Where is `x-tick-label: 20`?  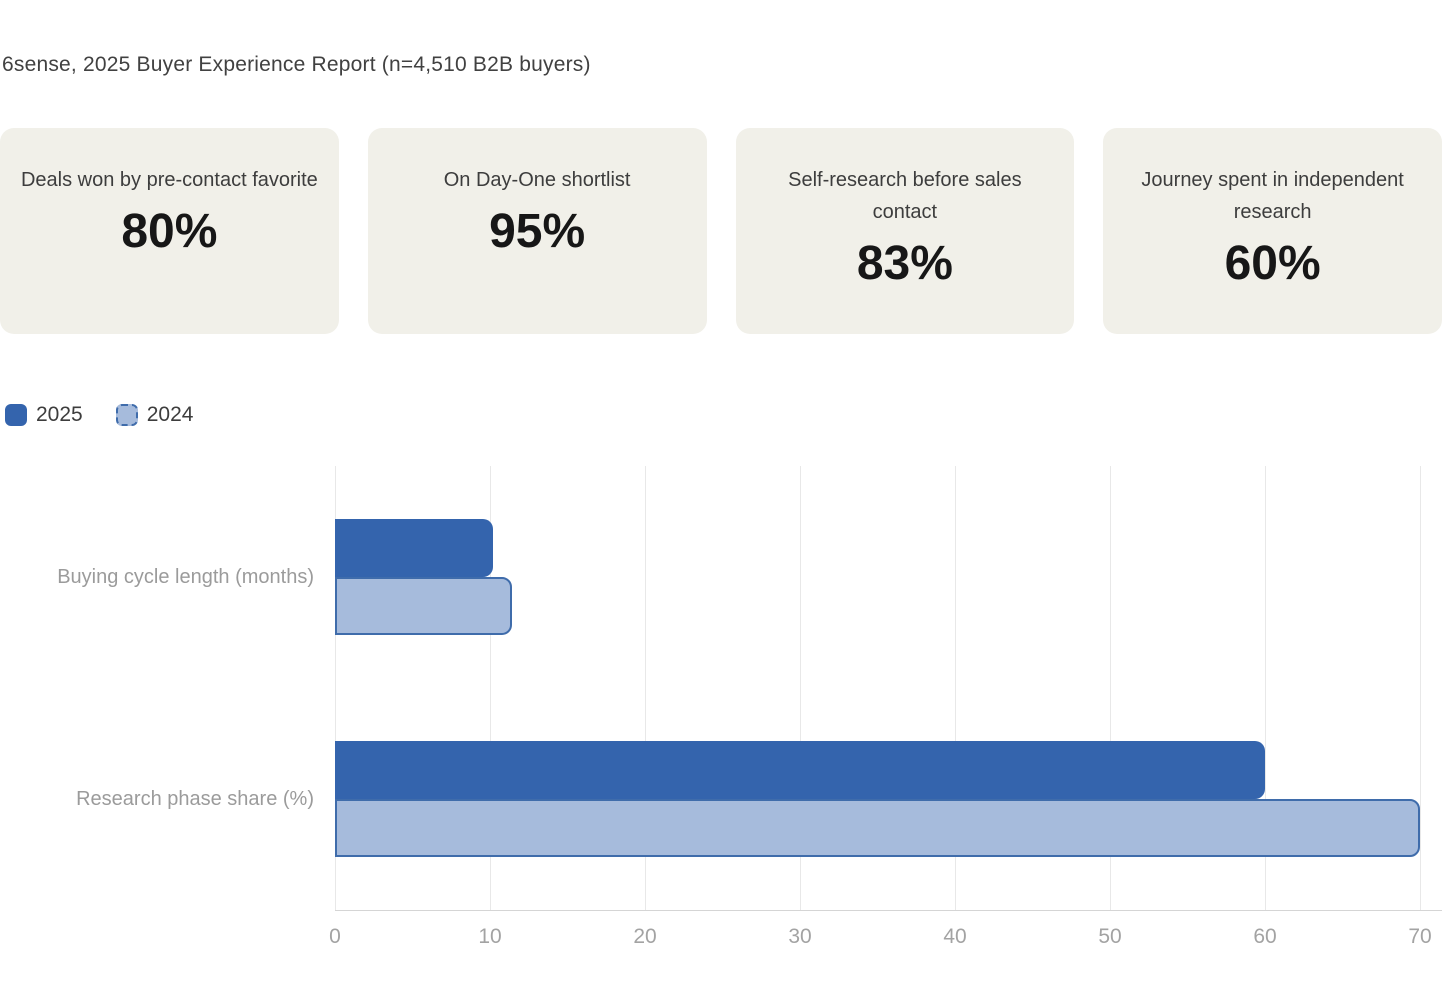
x-tick-label: 20 is located at coordinates (645, 936).